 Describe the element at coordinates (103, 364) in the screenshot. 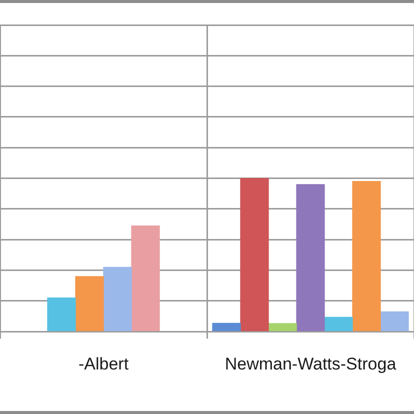

I see `x-tick-label: -Albert` at that location.